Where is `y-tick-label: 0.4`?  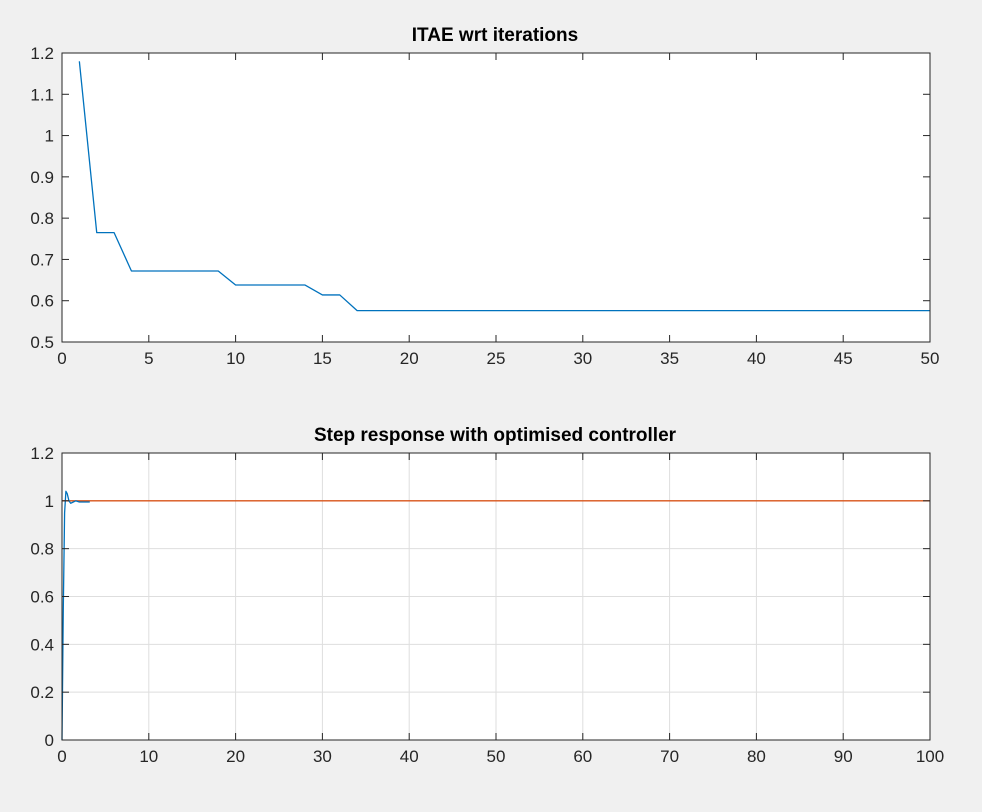
y-tick-label: 0.4 is located at coordinates (42, 644).